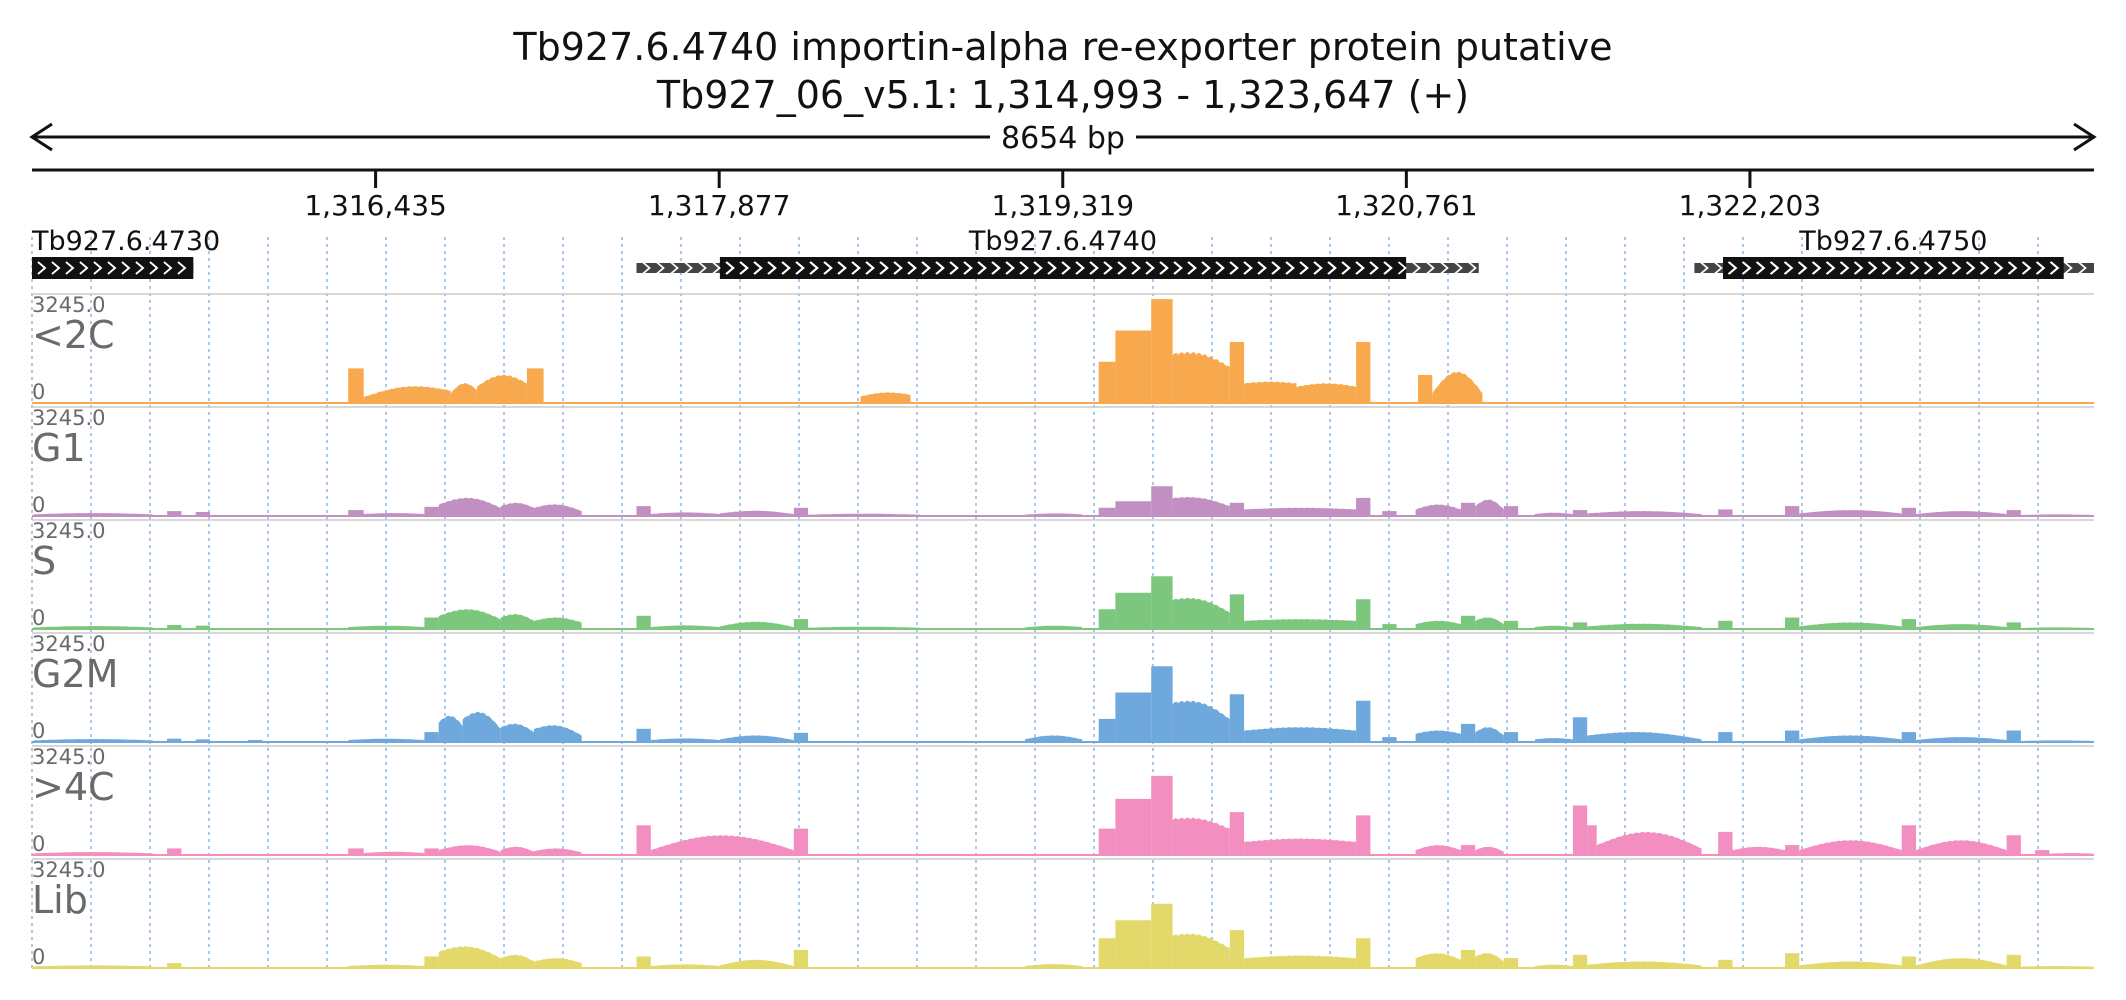 The height and width of the screenshot is (1000, 2126). Describe the element at coordinates (59, 448) in the screenshot. I see `track-label: G1` at that location.